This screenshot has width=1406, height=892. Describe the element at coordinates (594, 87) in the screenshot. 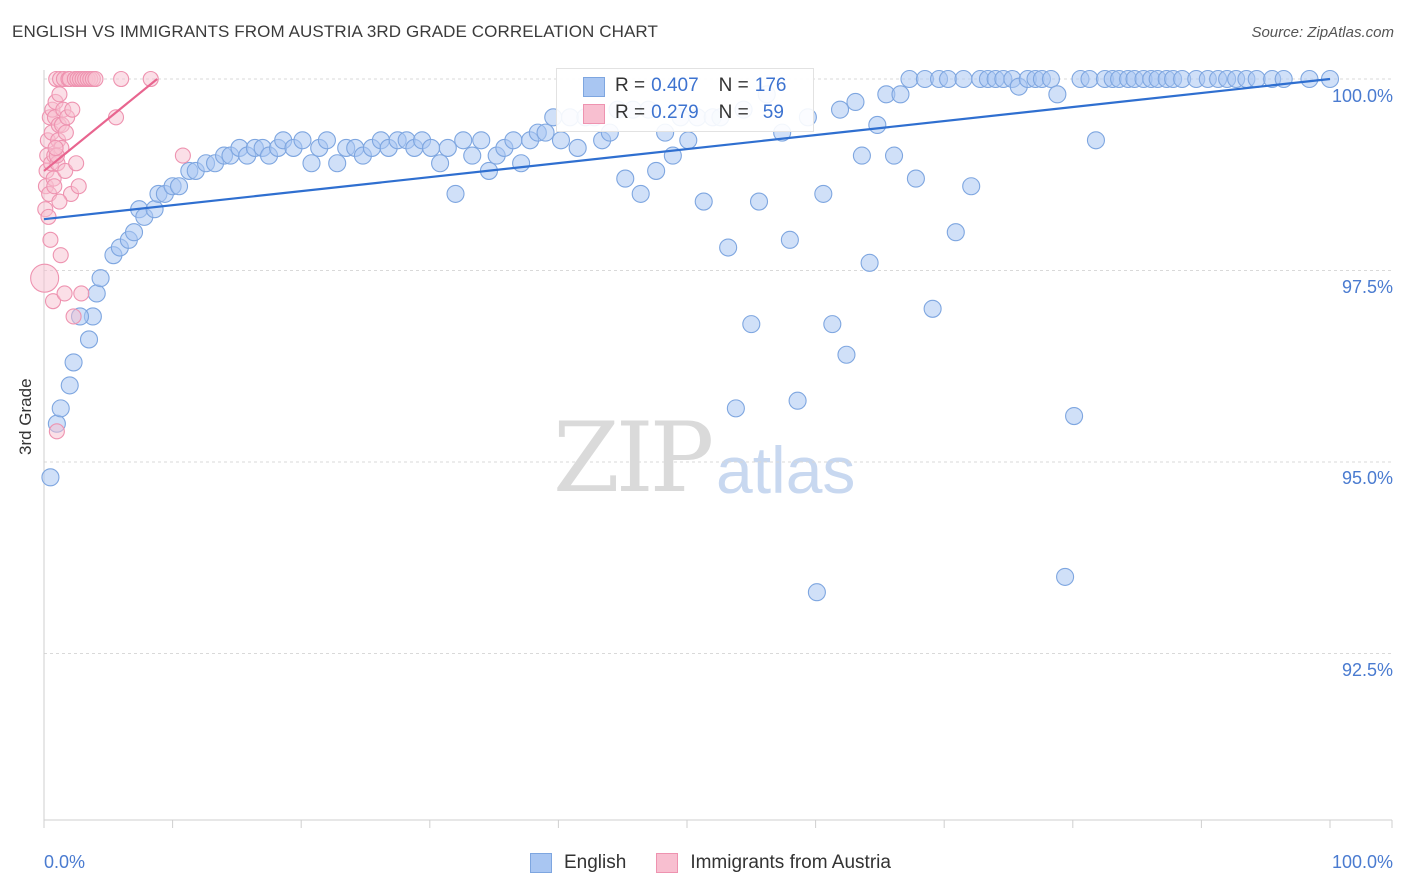

I see `english-swatch` at that location.